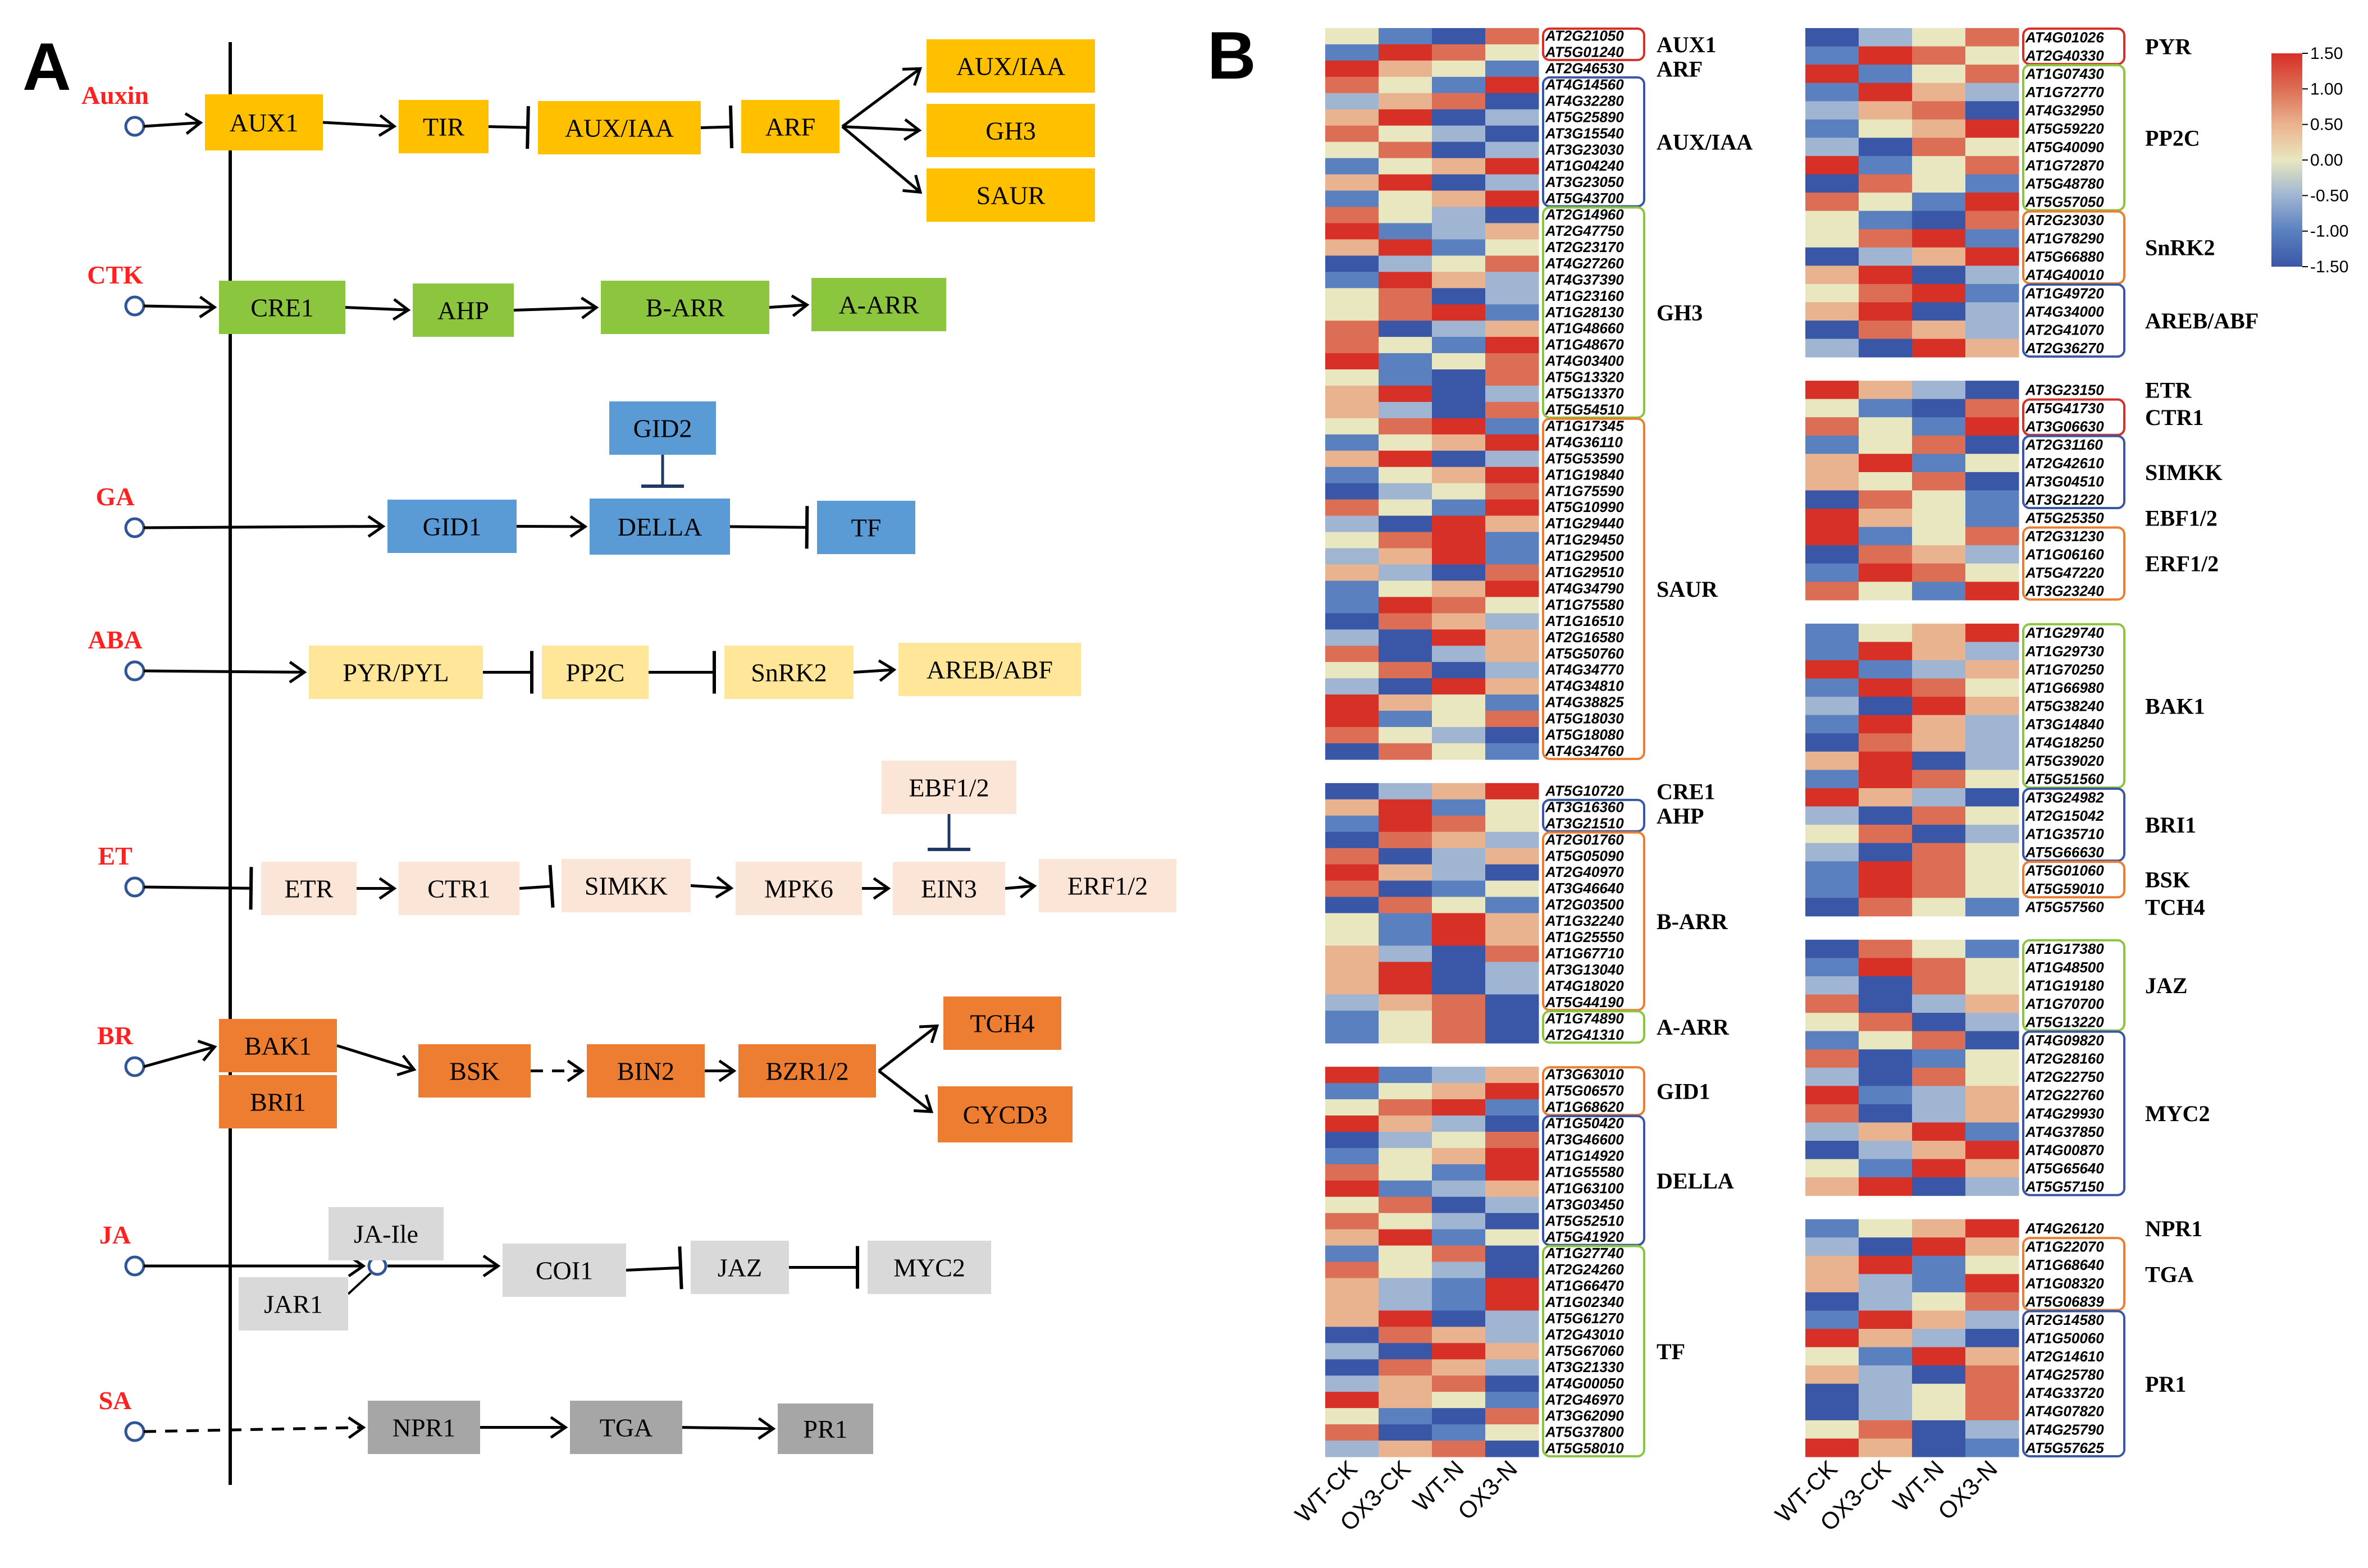 Image resolution: width=2368 pixels, height=1568 pixels. Describe the element at coordinates (2064, 1131) in the screenshot. I see `gene-id: AT4G37850` at that location.